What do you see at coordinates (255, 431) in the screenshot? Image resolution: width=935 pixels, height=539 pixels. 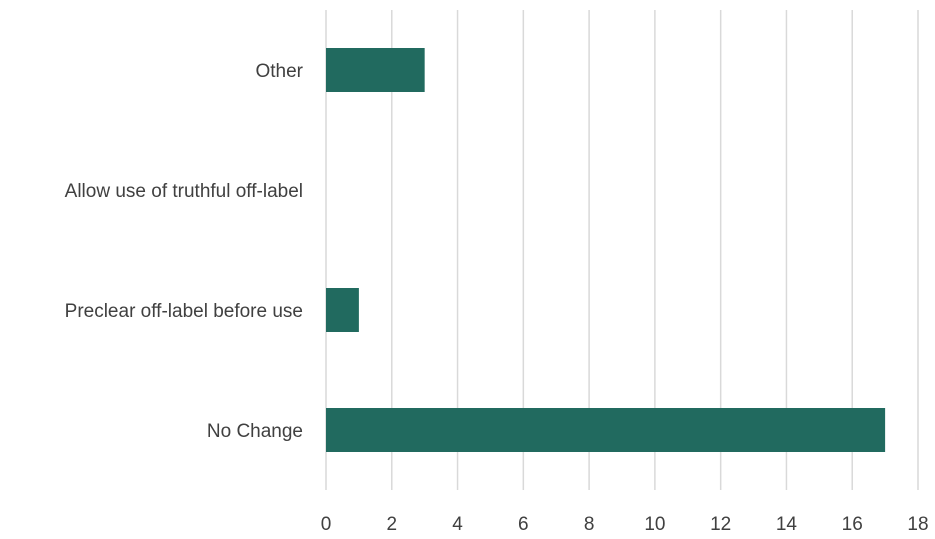 I see `category-label: No Change` at bounding box center [255, 431].